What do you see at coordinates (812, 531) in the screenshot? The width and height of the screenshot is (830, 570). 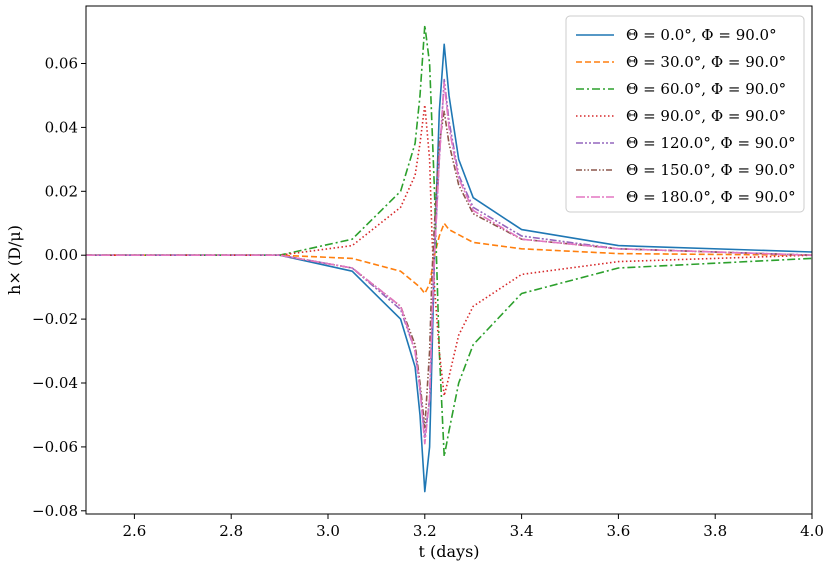 I see `x-tick-label: 4.0` at bounding box center [812, 531].